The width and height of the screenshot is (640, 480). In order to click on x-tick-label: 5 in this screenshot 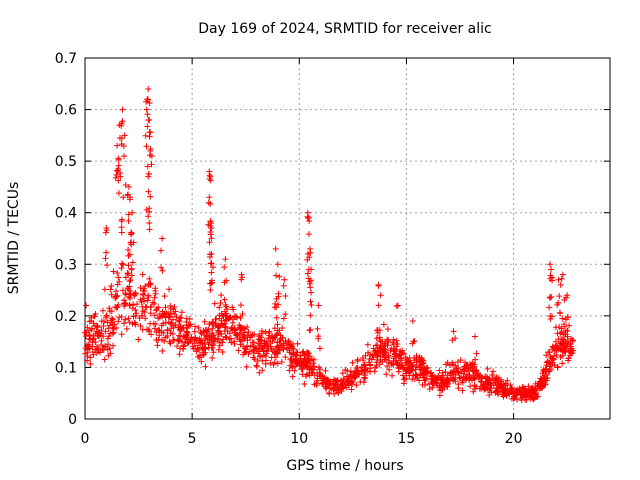, I will do `click(192, 439)`.